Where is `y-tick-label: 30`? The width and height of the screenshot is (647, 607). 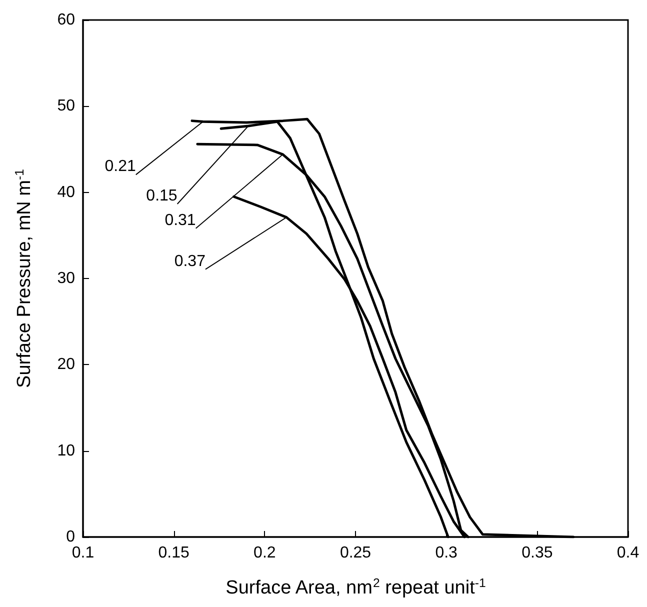
y-tick-label: 30 is located at coordinates (66, 278).